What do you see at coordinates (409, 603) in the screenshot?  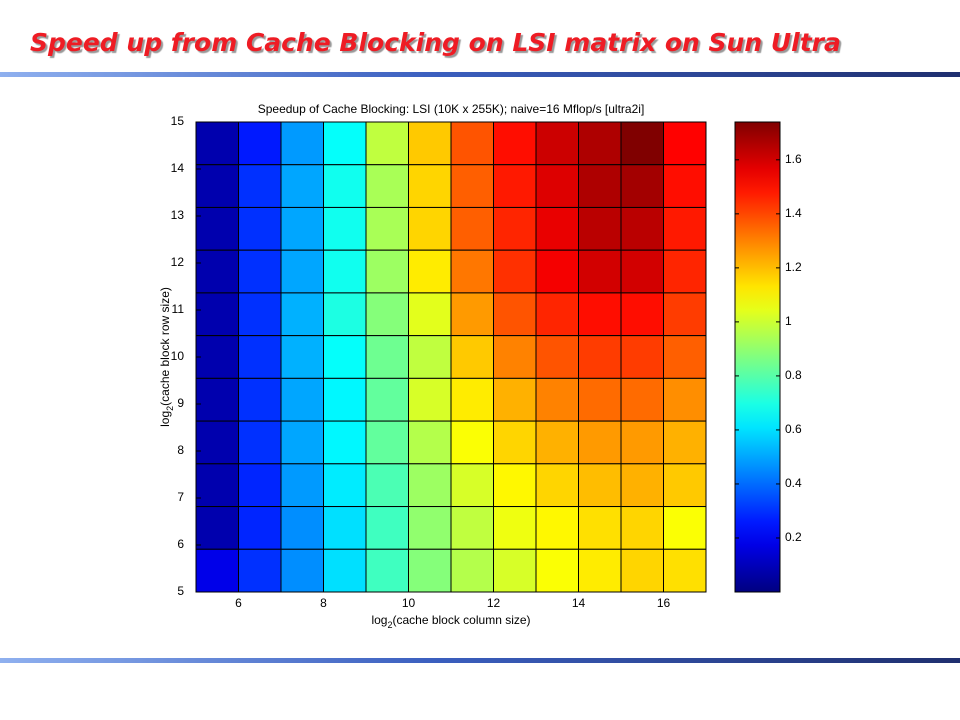 I see `x-tick-label: 10` at bounding box center [409, 603].